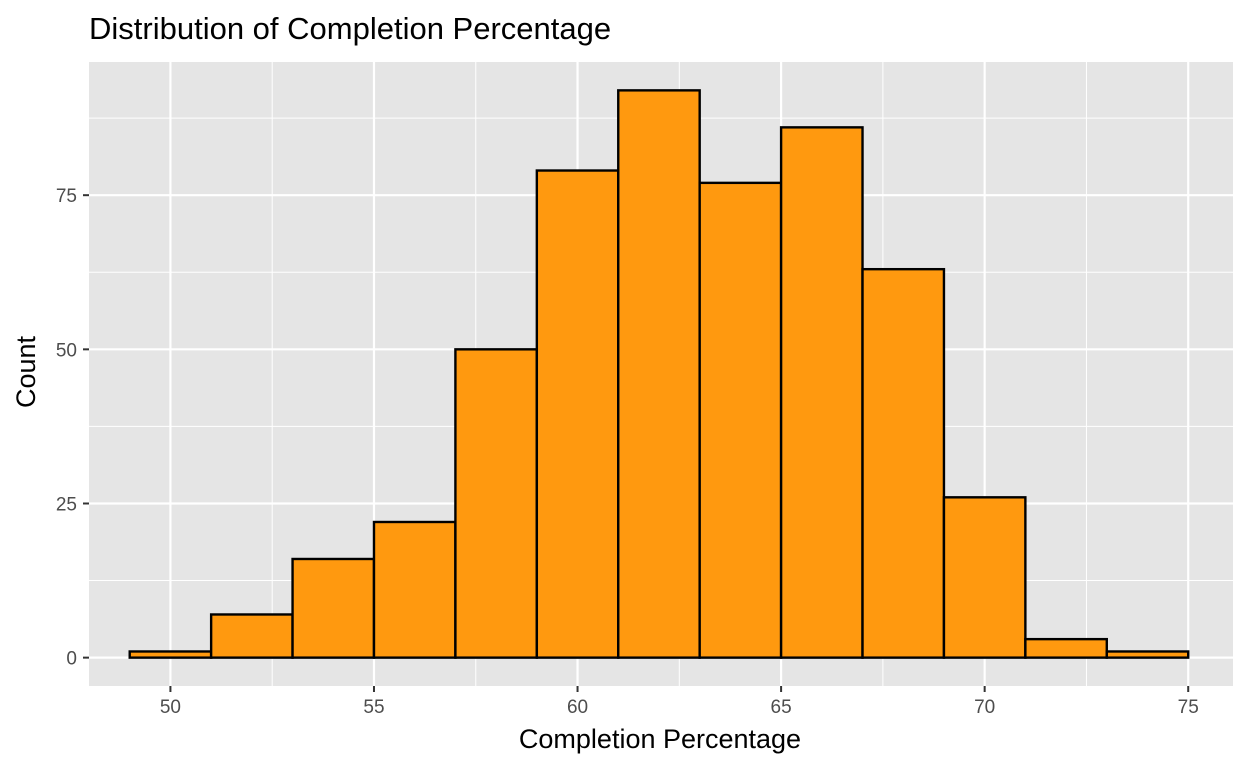 The image size is (1248, 768). Describe the element at coordinates (66, 350) in the screenshot. I see `y-tick-label: 50` at that location.